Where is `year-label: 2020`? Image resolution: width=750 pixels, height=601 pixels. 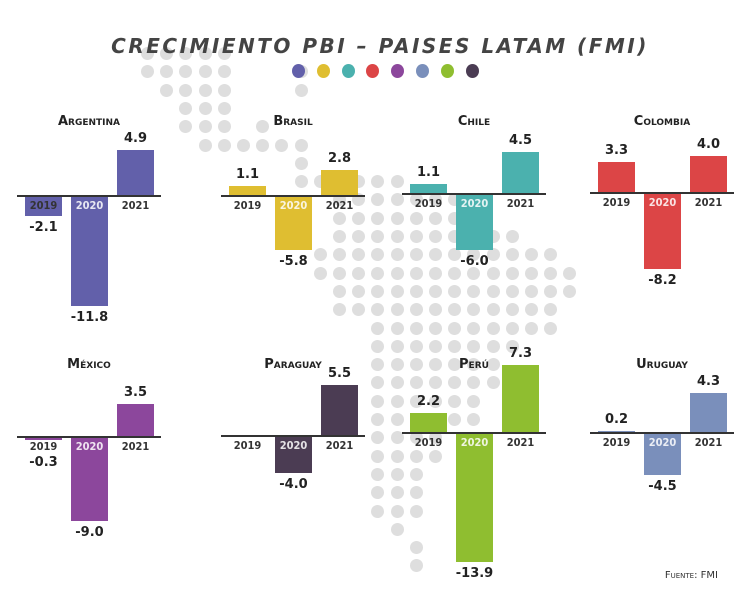 year-label: 2020 is located at coordinates (474, 203).